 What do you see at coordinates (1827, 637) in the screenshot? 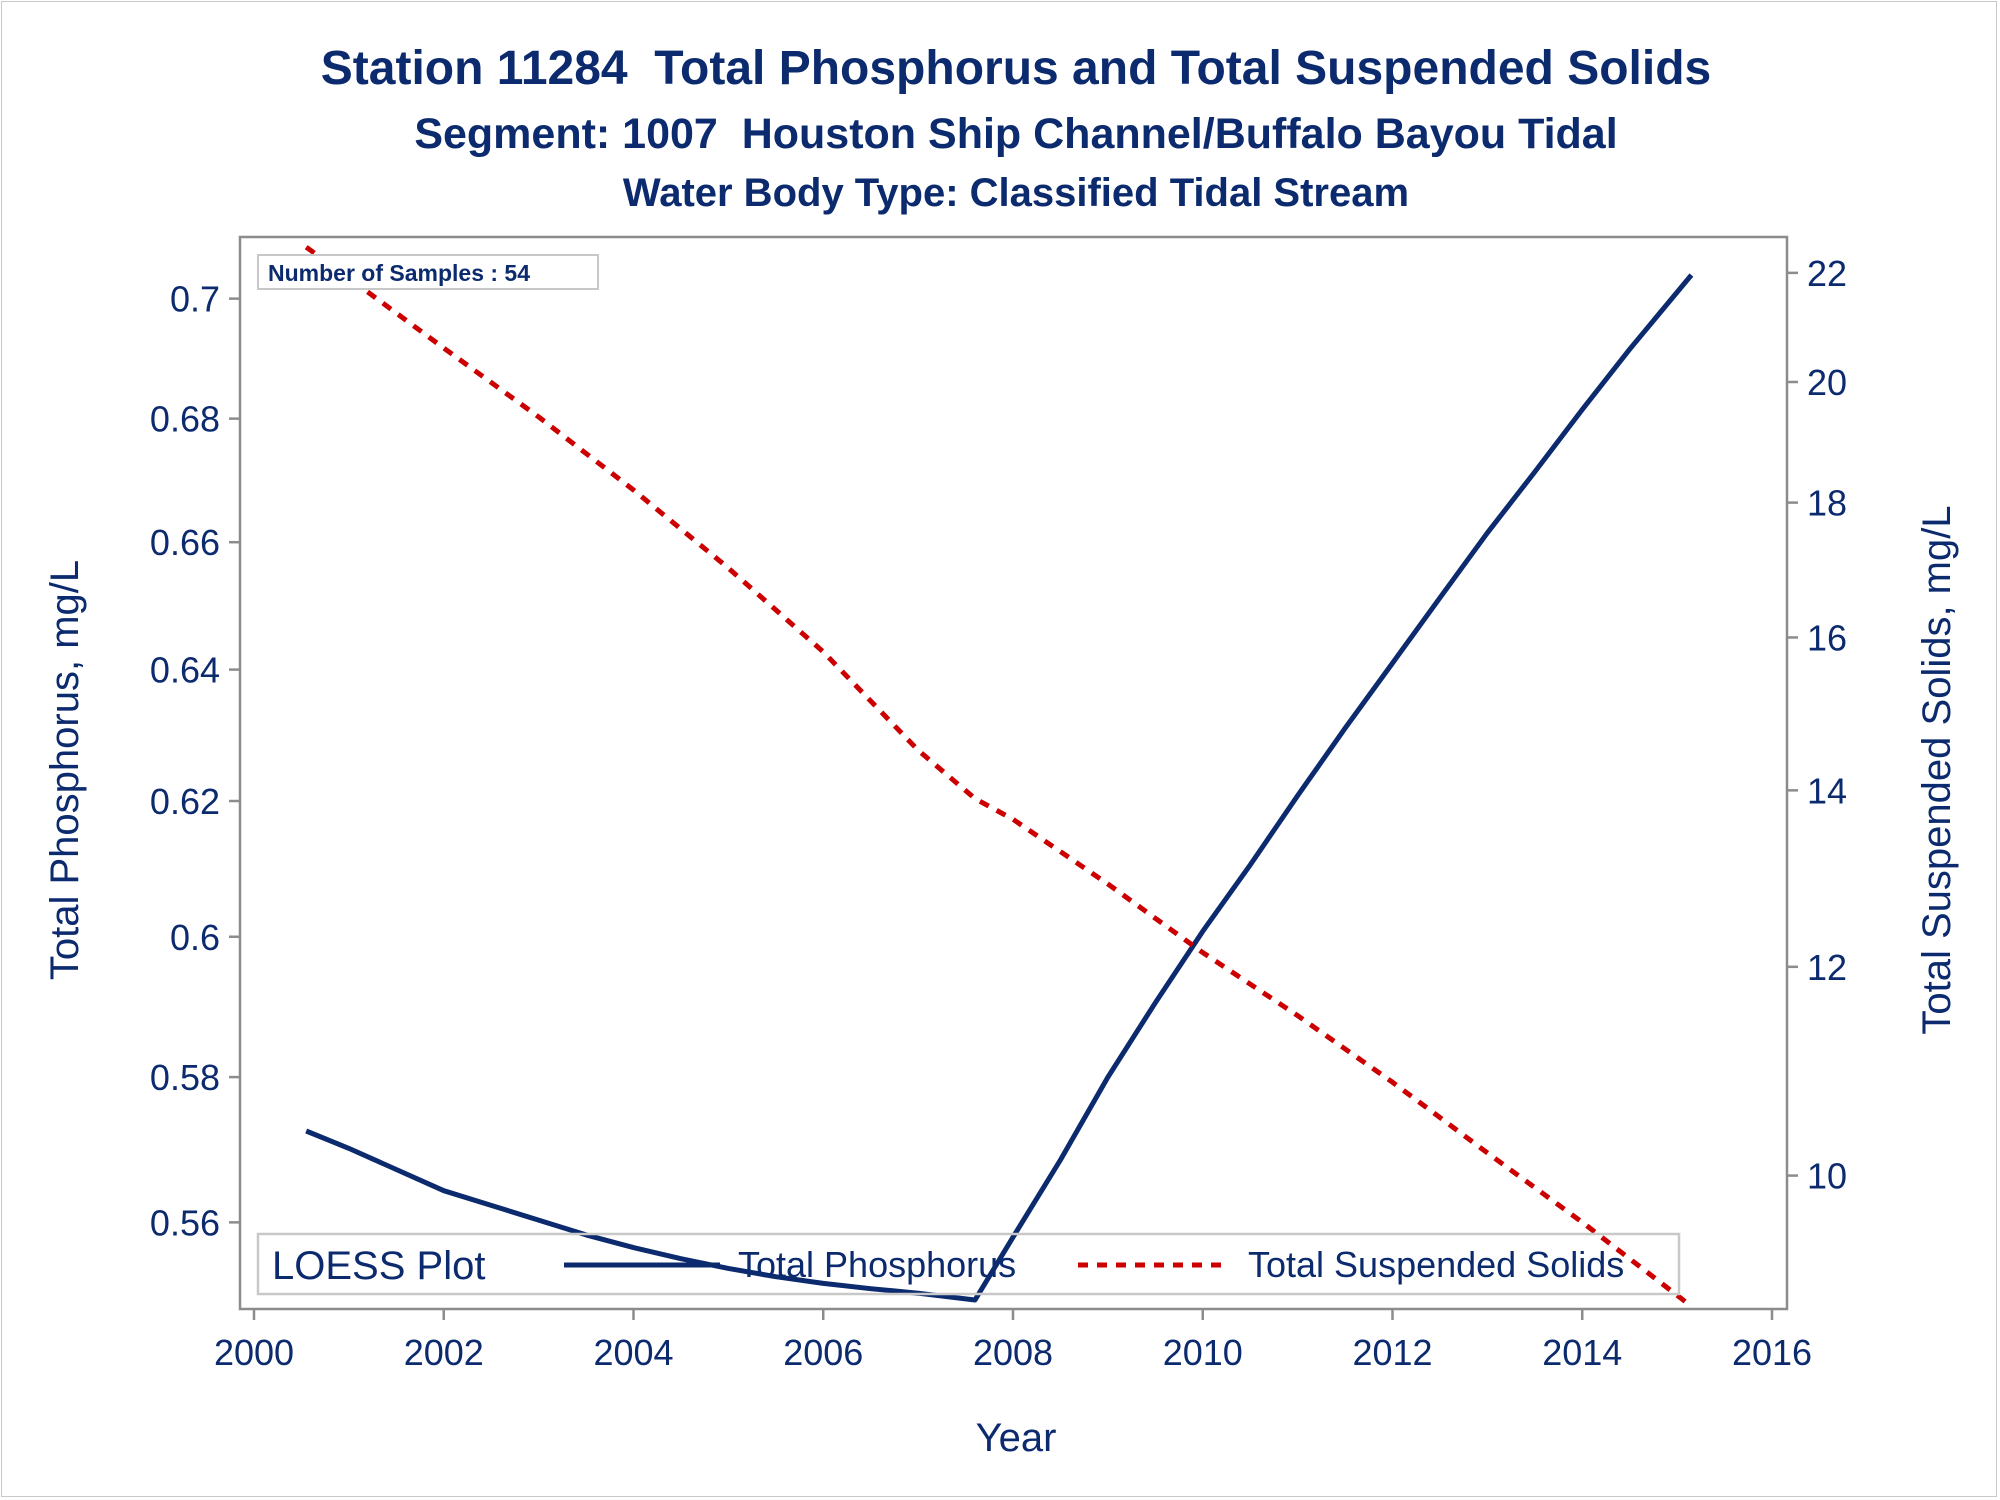
I see `y-right-tick-label: 16` at bounding box center [1827, 637].